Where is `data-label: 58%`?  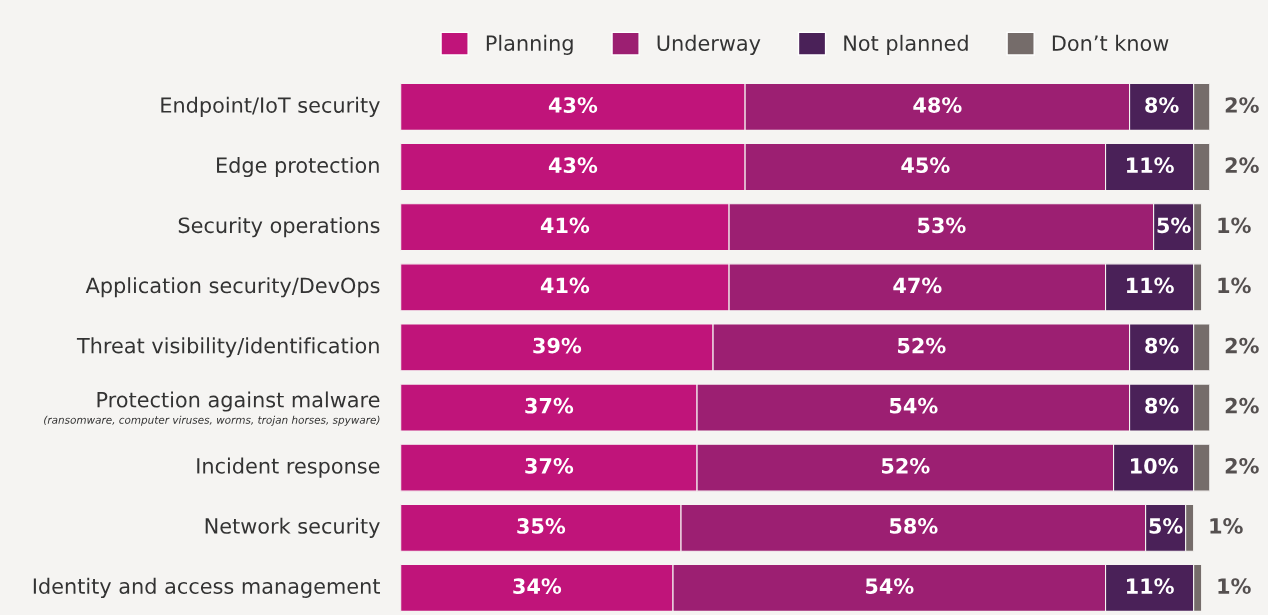 data-label: 58% is located at coordinates (913, 526).